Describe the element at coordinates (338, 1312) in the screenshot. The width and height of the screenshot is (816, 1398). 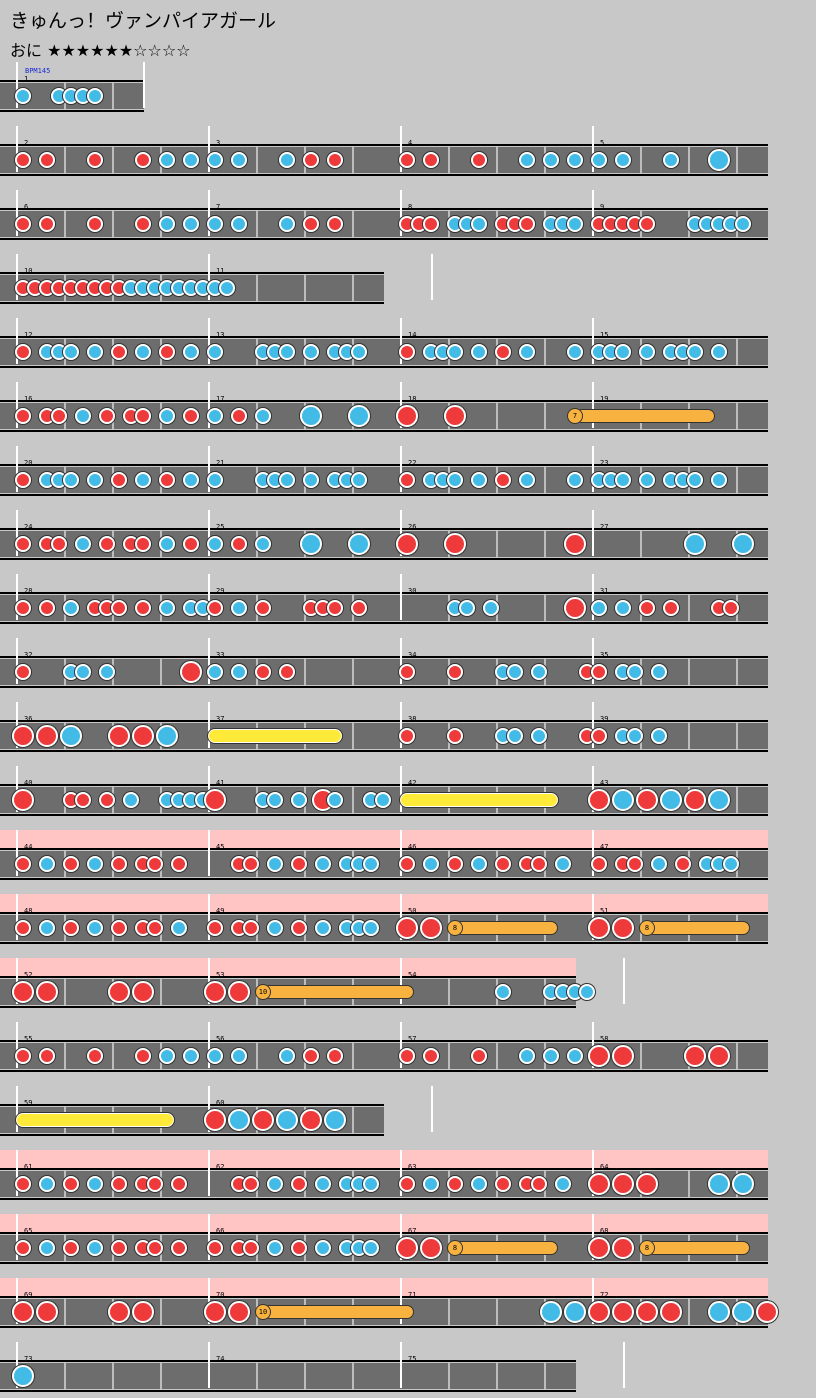
I see `drumroll-bar` at that location.